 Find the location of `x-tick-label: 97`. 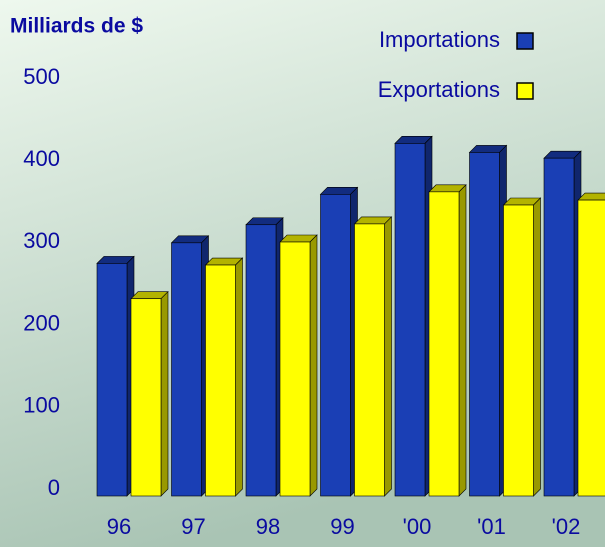

x-tick-label: 97 is located at coordinates (193, 526).